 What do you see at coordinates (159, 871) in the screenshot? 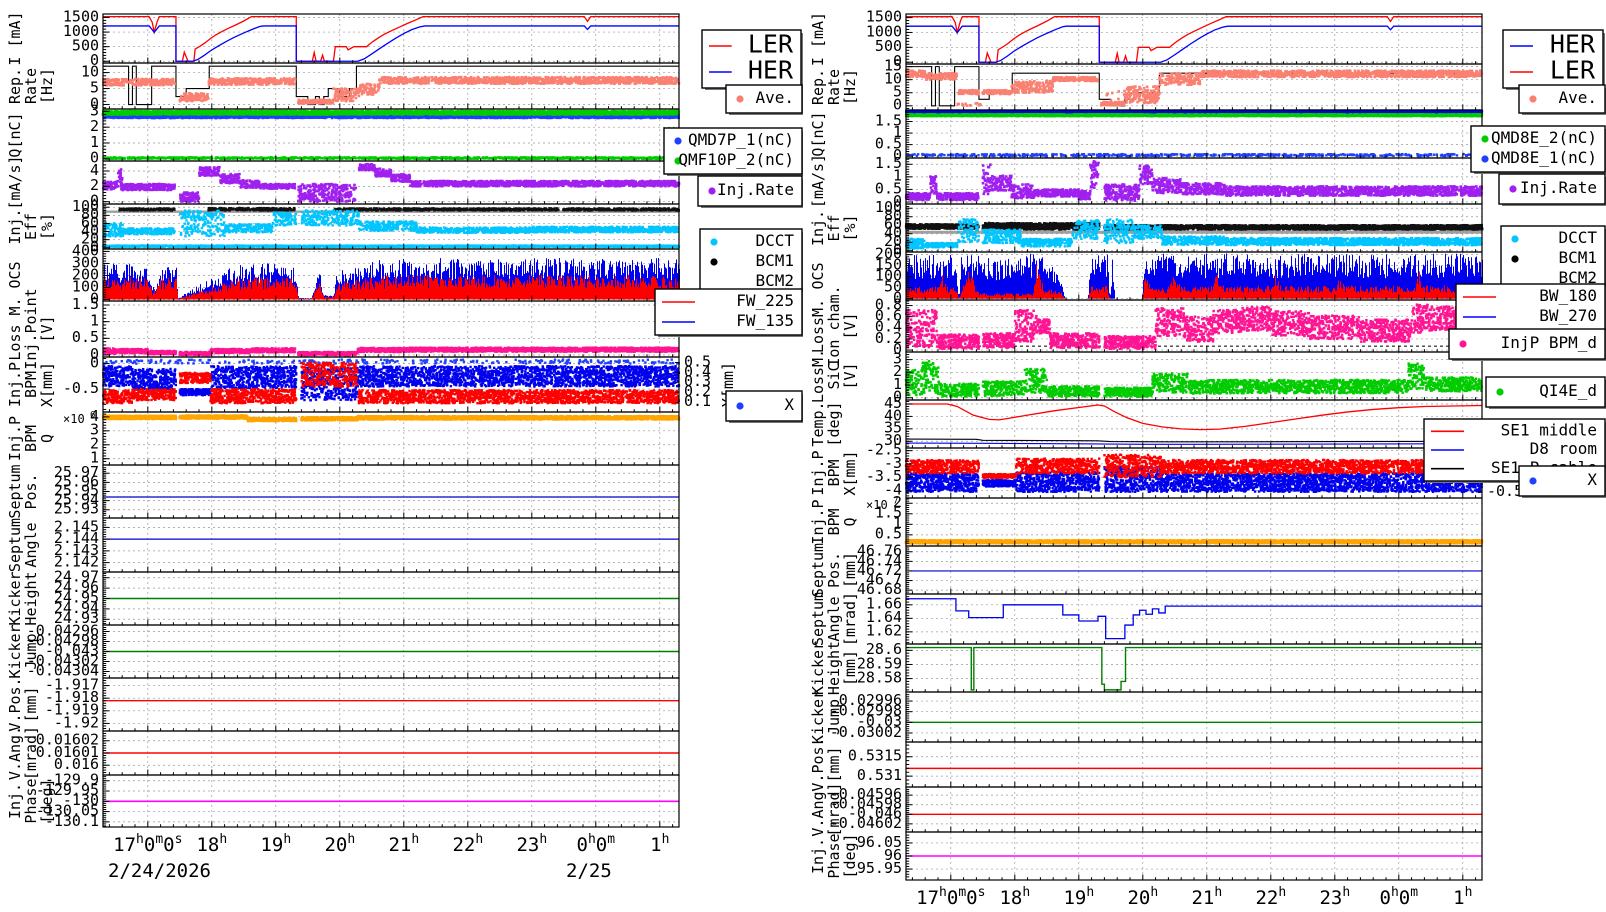
I see `date-label-start: 2/24/2026` at bounding box center [159, 871].